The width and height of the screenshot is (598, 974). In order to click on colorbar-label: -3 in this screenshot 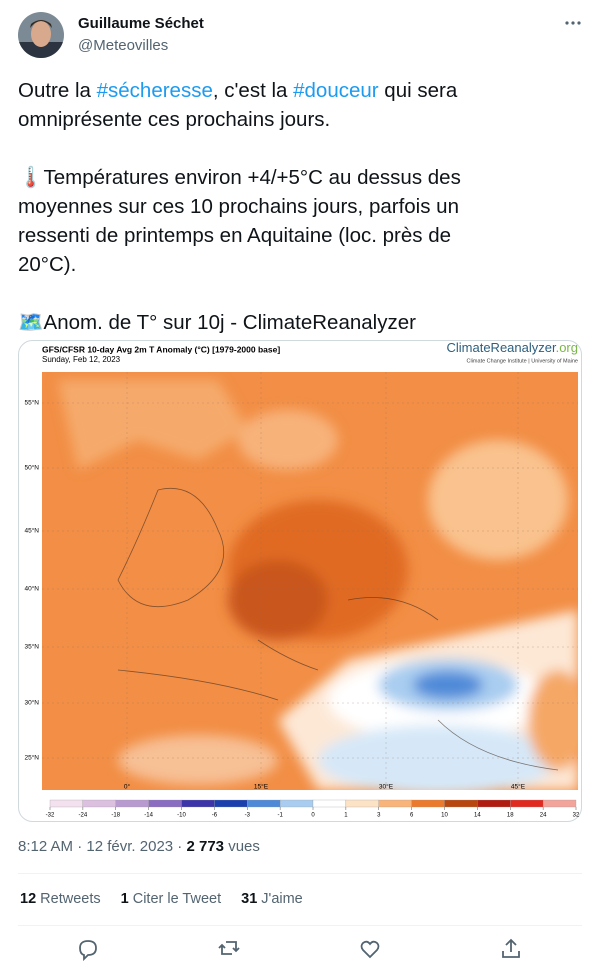, I will do `click(248, 816)`.